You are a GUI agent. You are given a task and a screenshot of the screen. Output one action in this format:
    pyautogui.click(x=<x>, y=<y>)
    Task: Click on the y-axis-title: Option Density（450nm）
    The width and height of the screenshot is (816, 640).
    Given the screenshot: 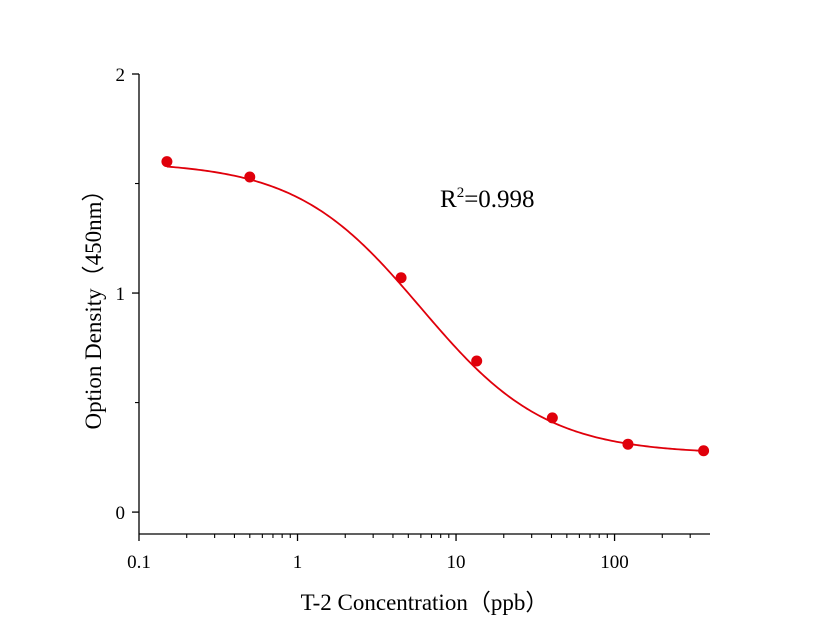 What is the action you would take?
    pyautogui.click(x=93, y=303)
    